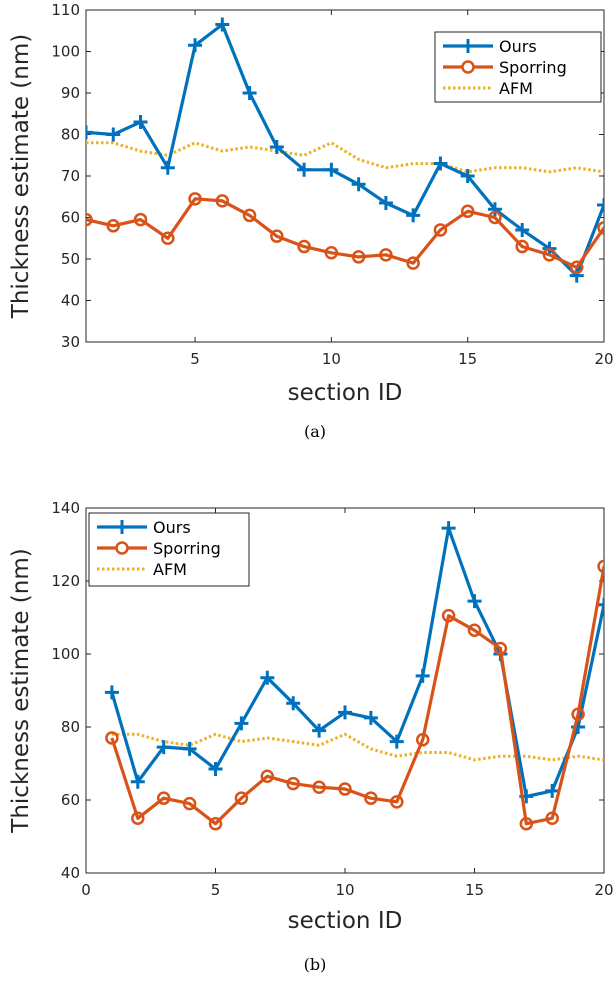 The height and width of the screenshot is (994, 616). Describe the element at coordinates (65, 508) in the screenshot. I see `y-tick-label: 140` at that location.